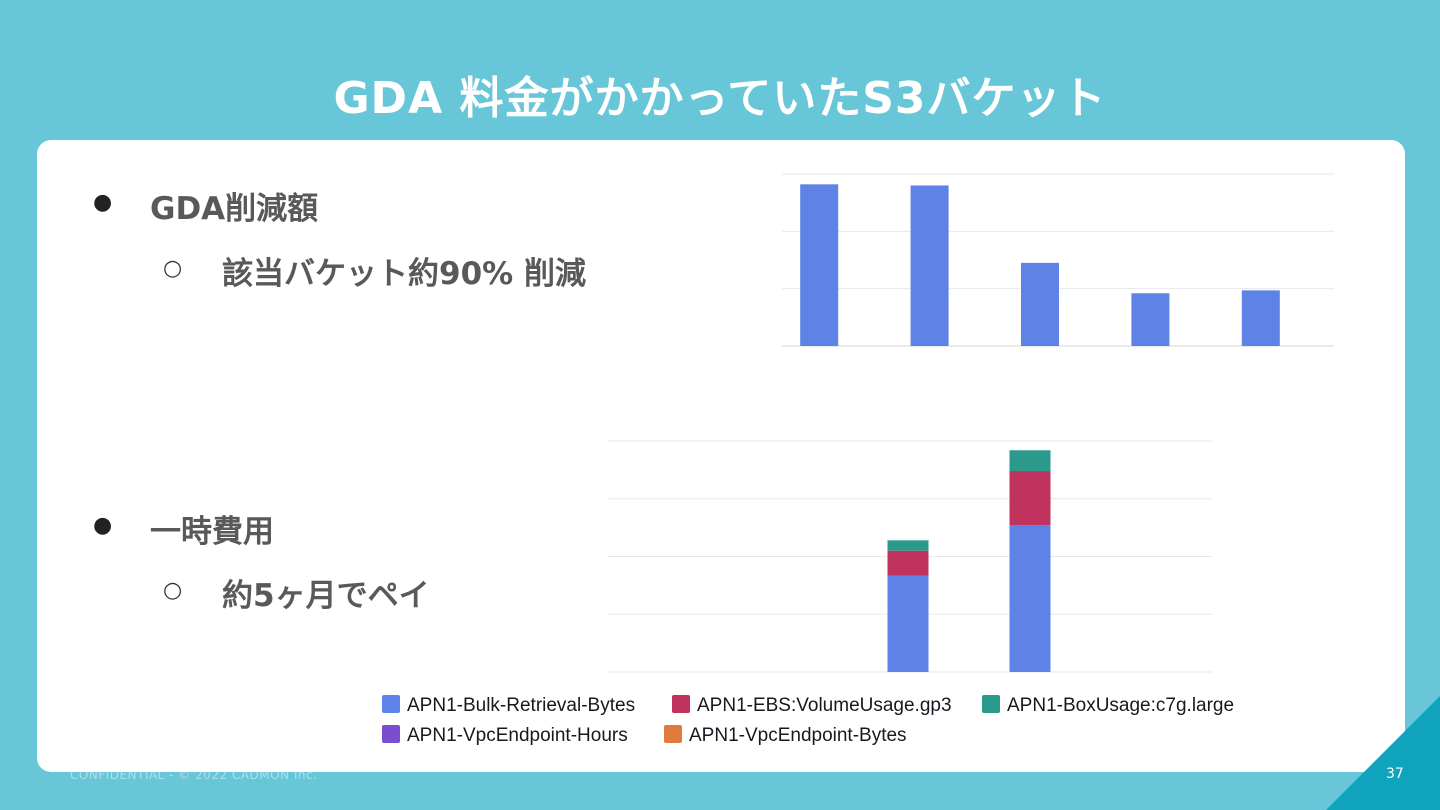  What do you see at coordinates (234, 209) in the screenshot?
I see `bullet-reduction: GDA削減額` at bounding box center [234, 209].